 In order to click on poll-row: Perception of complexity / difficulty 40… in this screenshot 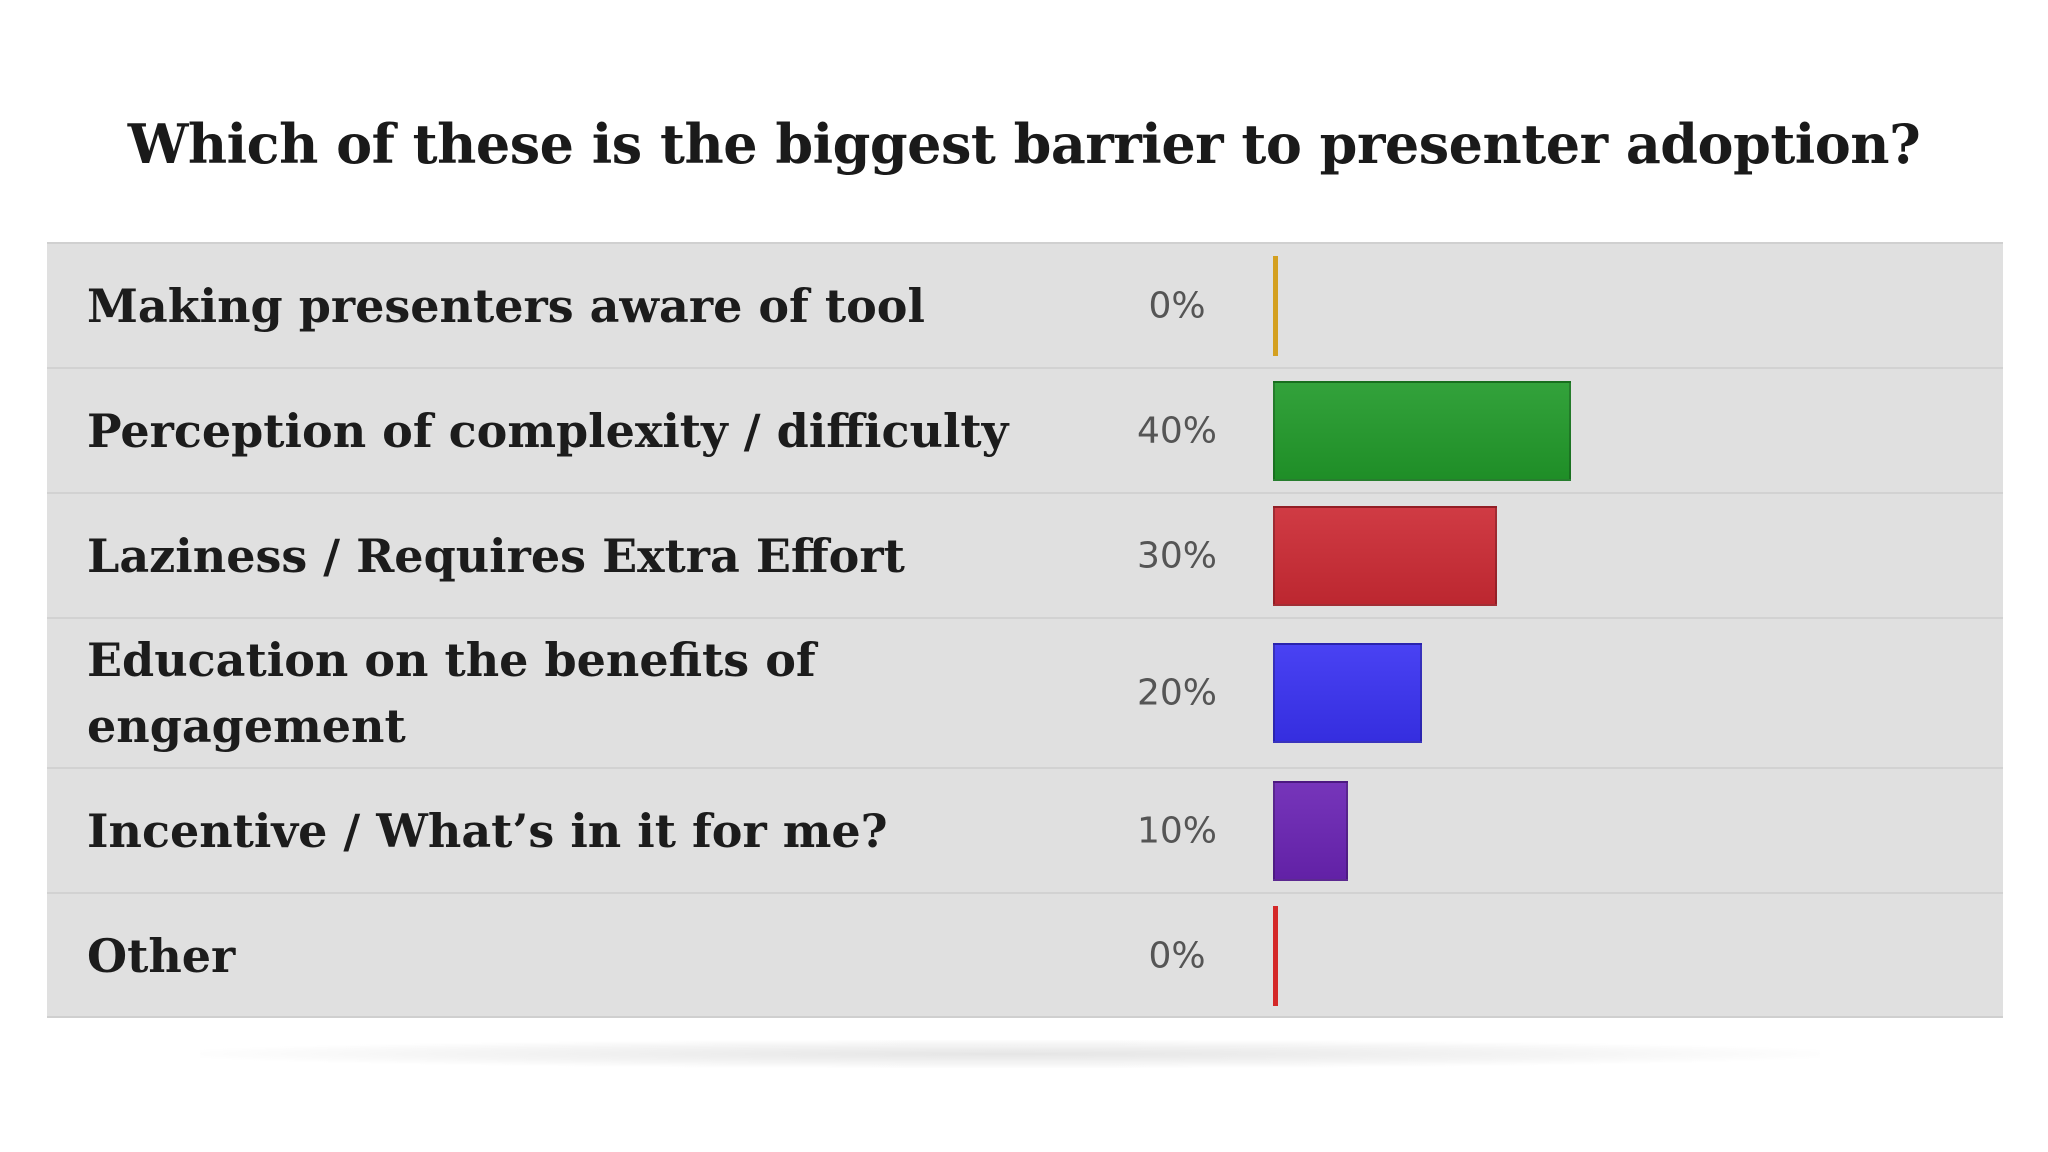, I will do `click(1025, 431)`.